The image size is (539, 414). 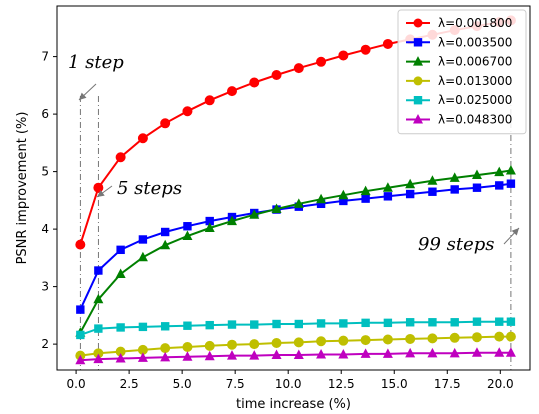 What do you see at coordinates (500, 384) in the screenshot?
I see `x-tick-label: 20.0` at bounding box center [500, 384].